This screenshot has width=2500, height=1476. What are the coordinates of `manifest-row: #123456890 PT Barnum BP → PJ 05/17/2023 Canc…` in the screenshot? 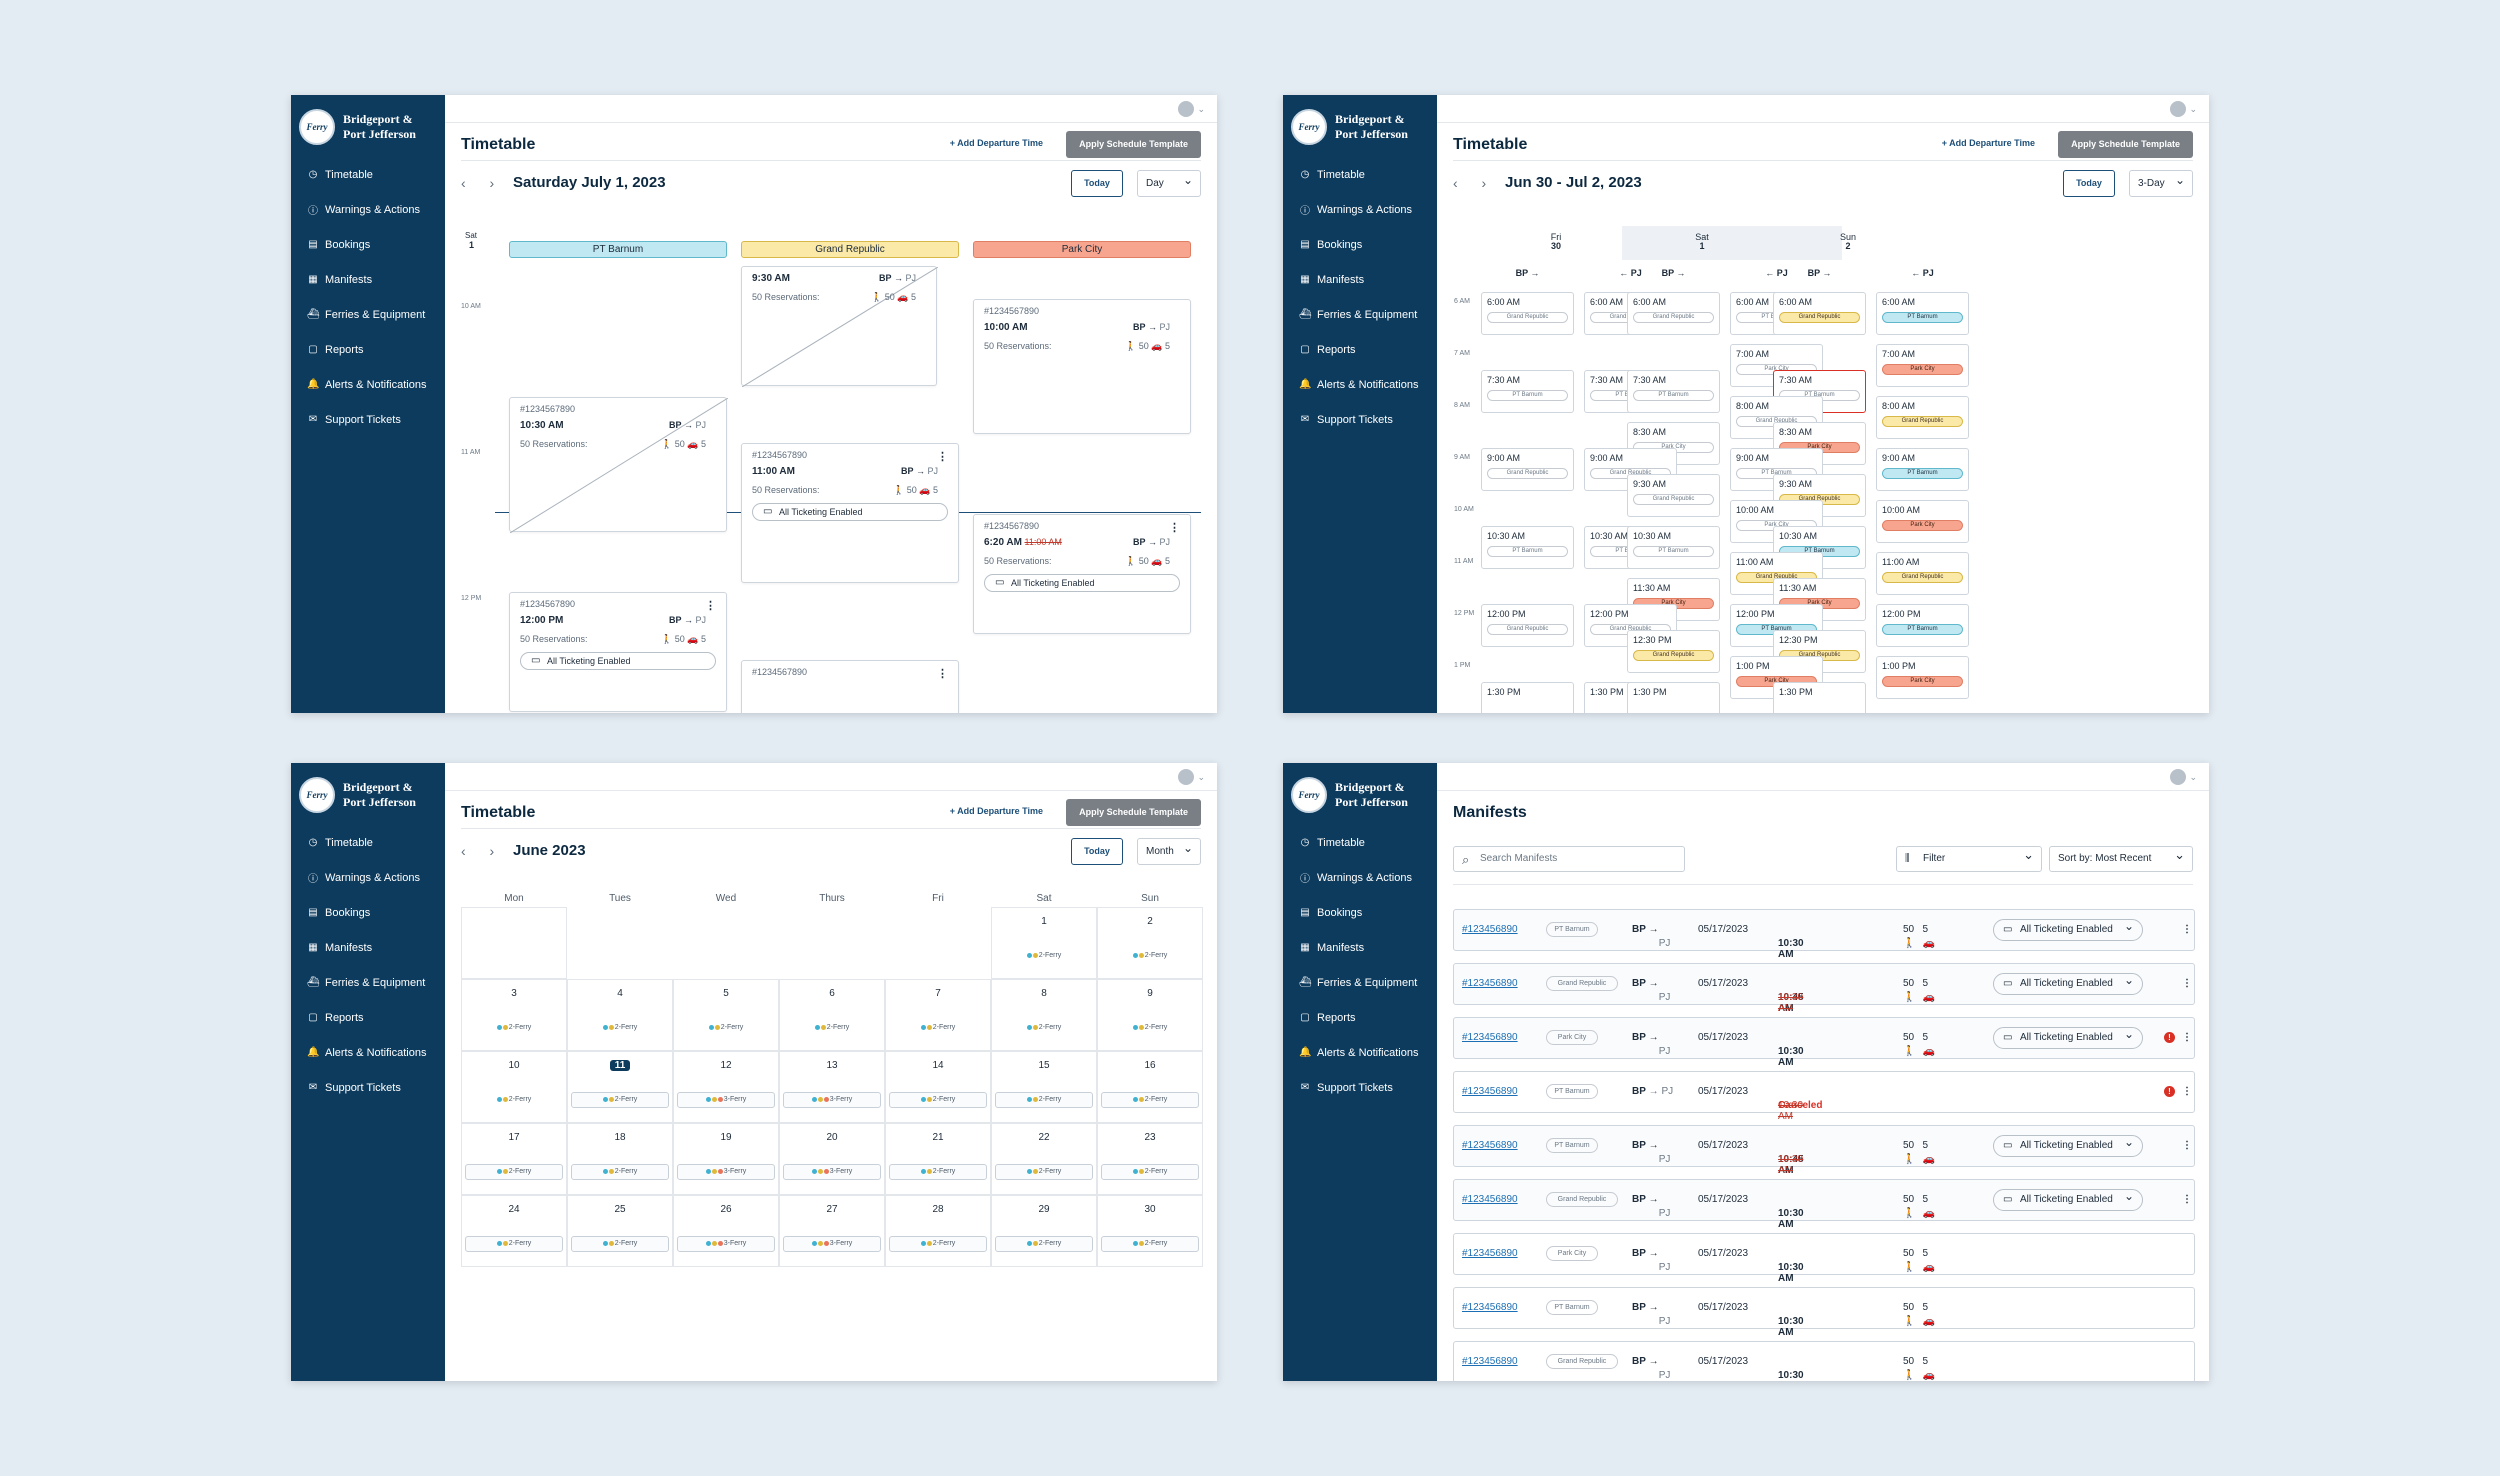 It's located at (1824, 1096).